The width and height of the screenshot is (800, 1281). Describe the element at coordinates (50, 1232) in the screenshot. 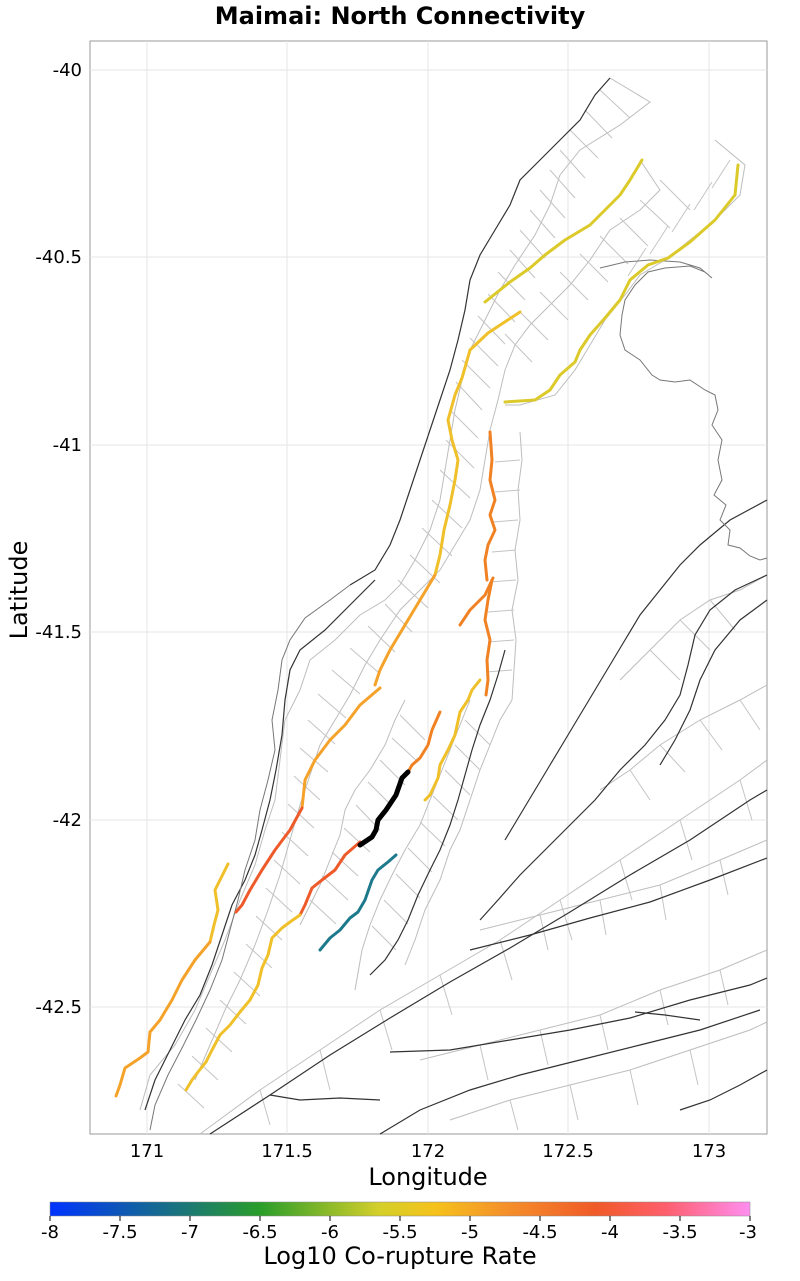

I see `colorbar-tick-label: -8` at that location.